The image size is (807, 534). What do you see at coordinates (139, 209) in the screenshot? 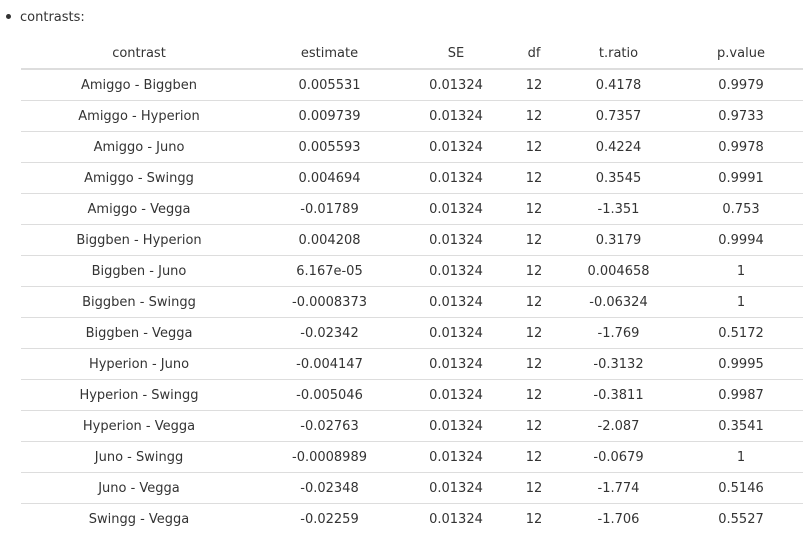
I see `cell-contrast: Amiggo - Vegga` at bounding box center [139, 209].